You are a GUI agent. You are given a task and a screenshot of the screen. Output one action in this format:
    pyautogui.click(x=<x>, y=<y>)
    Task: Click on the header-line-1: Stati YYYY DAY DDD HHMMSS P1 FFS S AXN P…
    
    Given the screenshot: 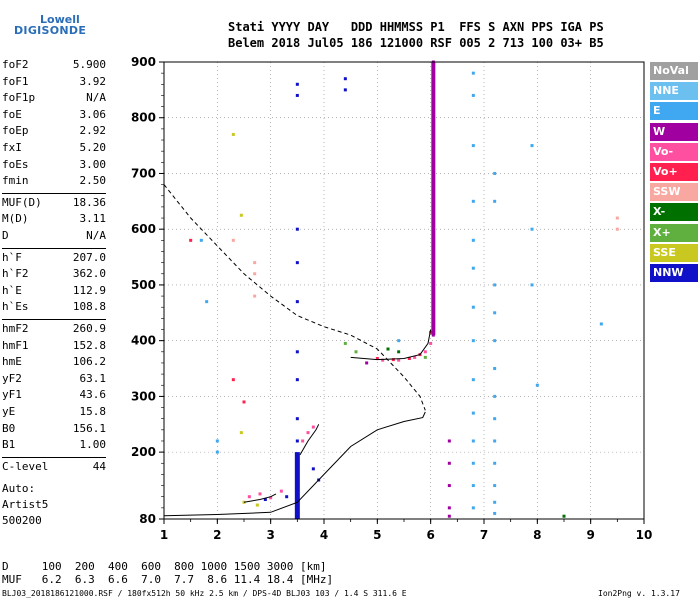 What is the action you would take?
    pyautogui.click(x=416, y=27)
    